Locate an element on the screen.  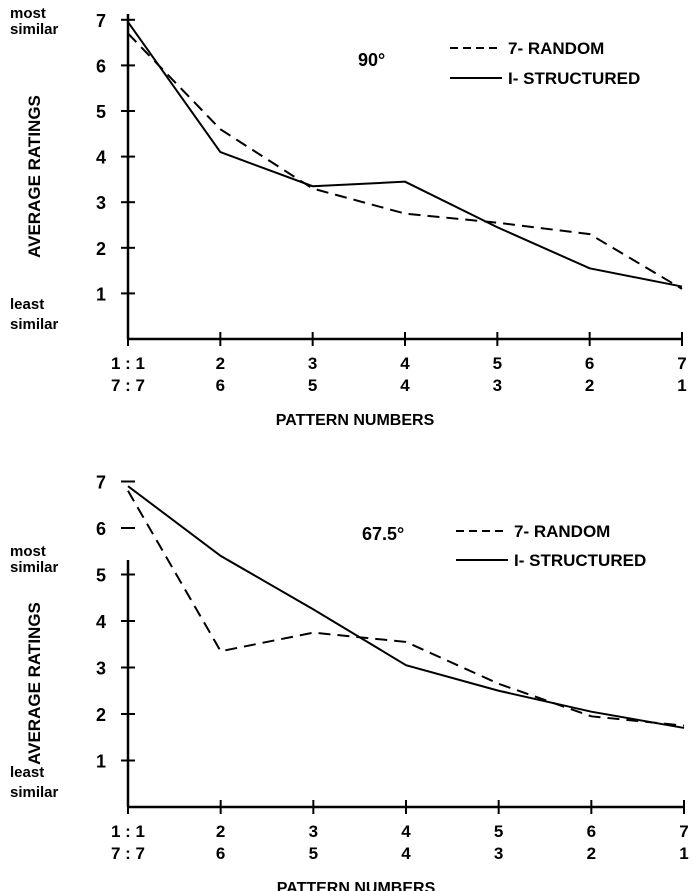
angle-annotation: 90° is located at coordinates (371, 60).